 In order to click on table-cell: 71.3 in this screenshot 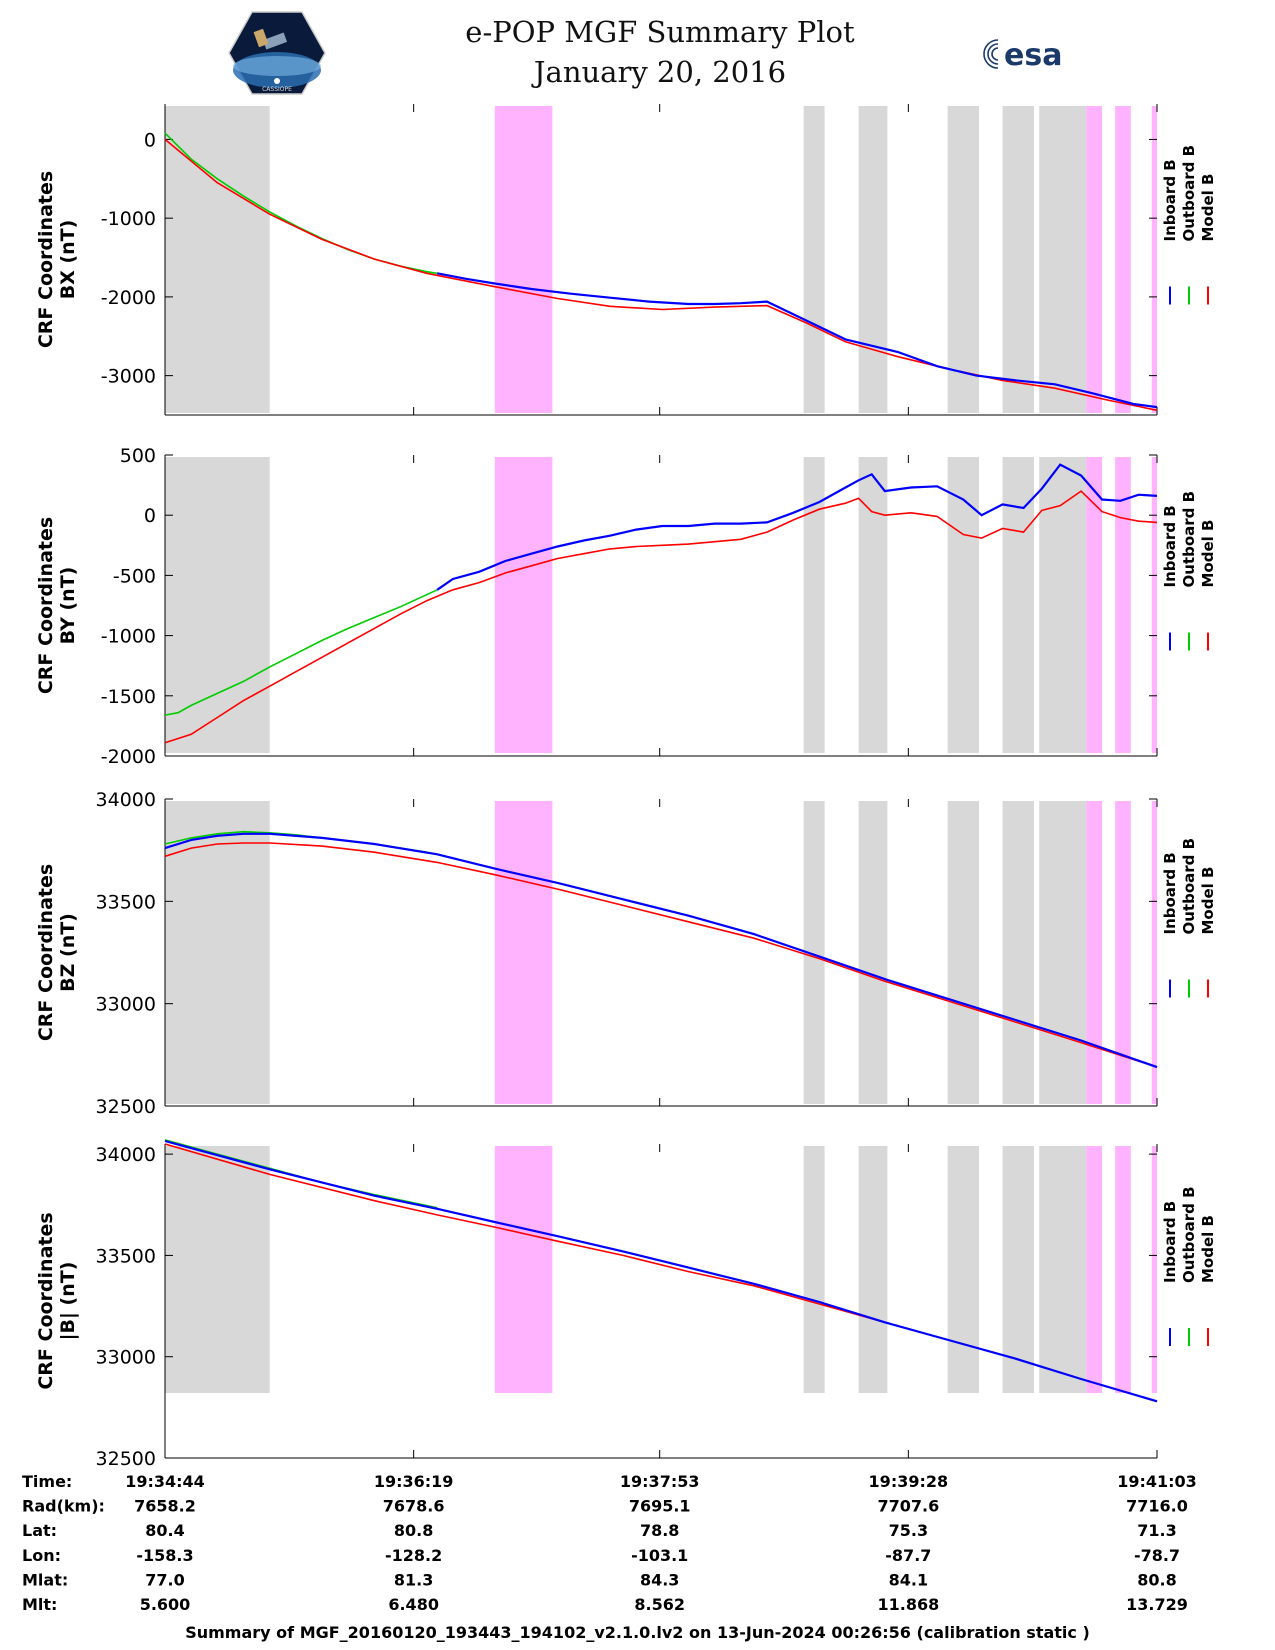, I will do `click(1156, 1530)`.